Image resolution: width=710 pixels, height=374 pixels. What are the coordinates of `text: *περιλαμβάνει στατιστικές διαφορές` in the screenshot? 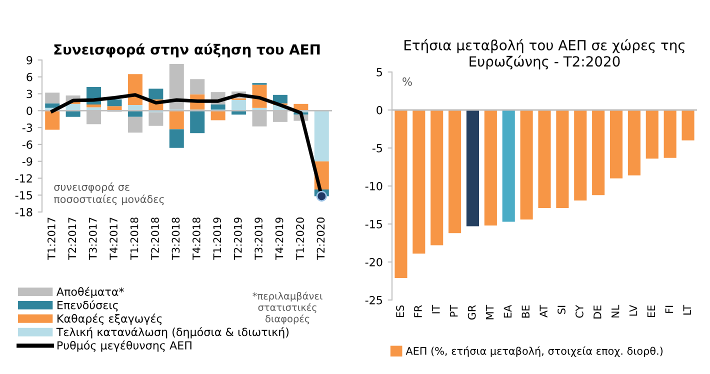 It's located at (287, 308).